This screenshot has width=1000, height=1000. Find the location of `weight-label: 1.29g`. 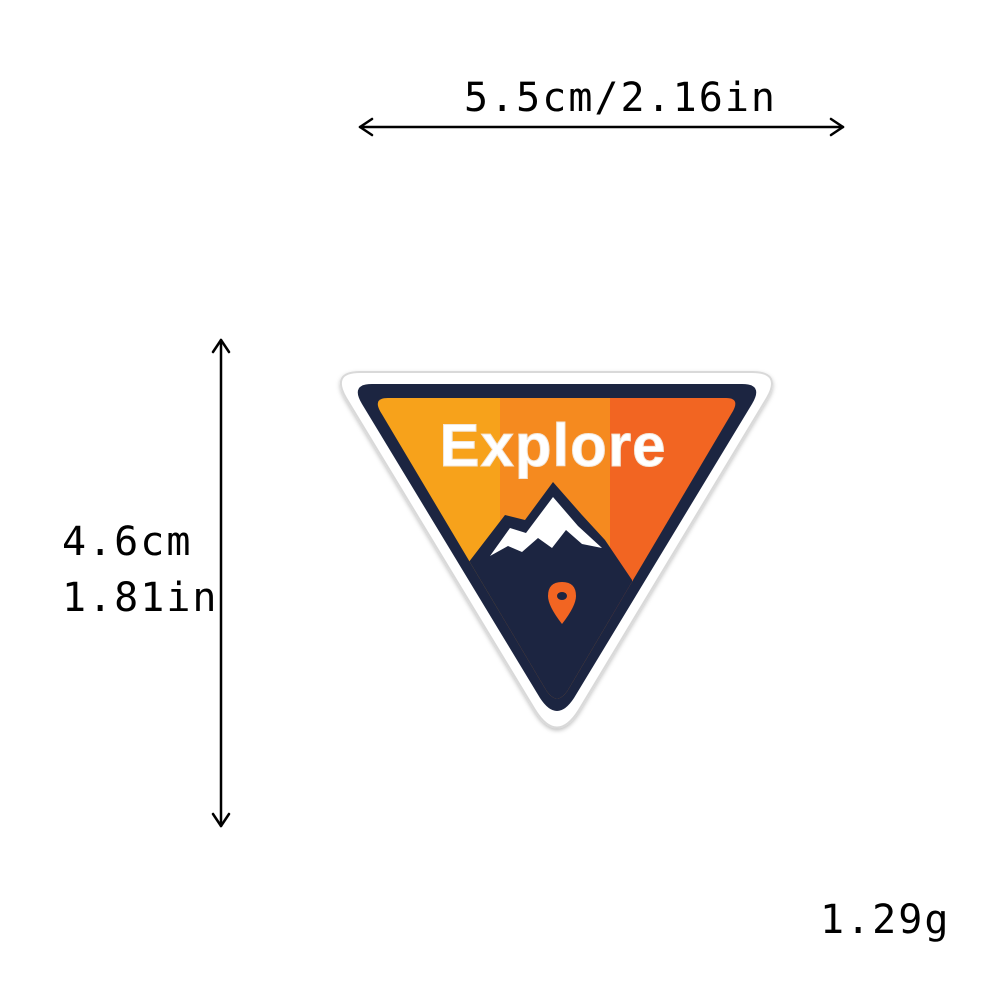

weight-label: 1.29g is located at coordinates (885, 920).